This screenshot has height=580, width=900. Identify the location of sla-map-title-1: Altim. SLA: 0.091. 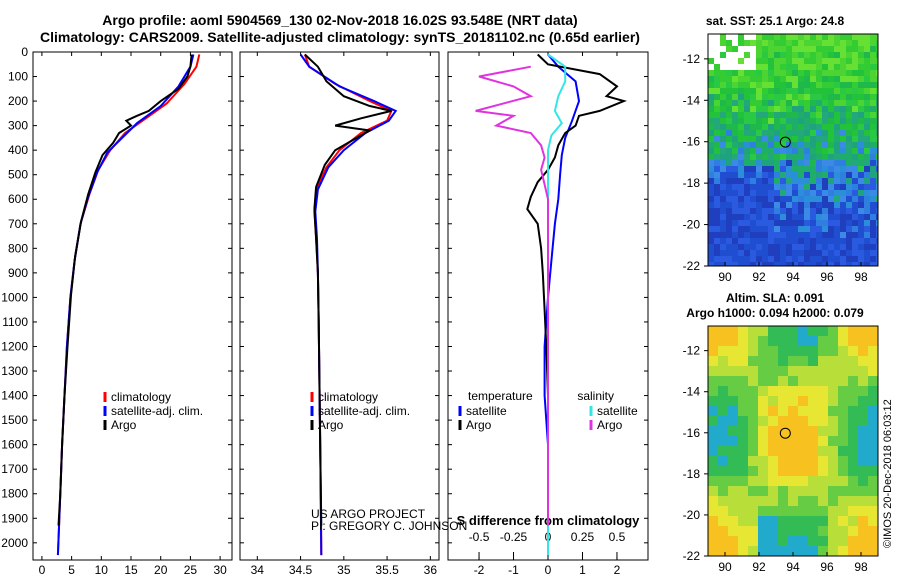
(775, 298).